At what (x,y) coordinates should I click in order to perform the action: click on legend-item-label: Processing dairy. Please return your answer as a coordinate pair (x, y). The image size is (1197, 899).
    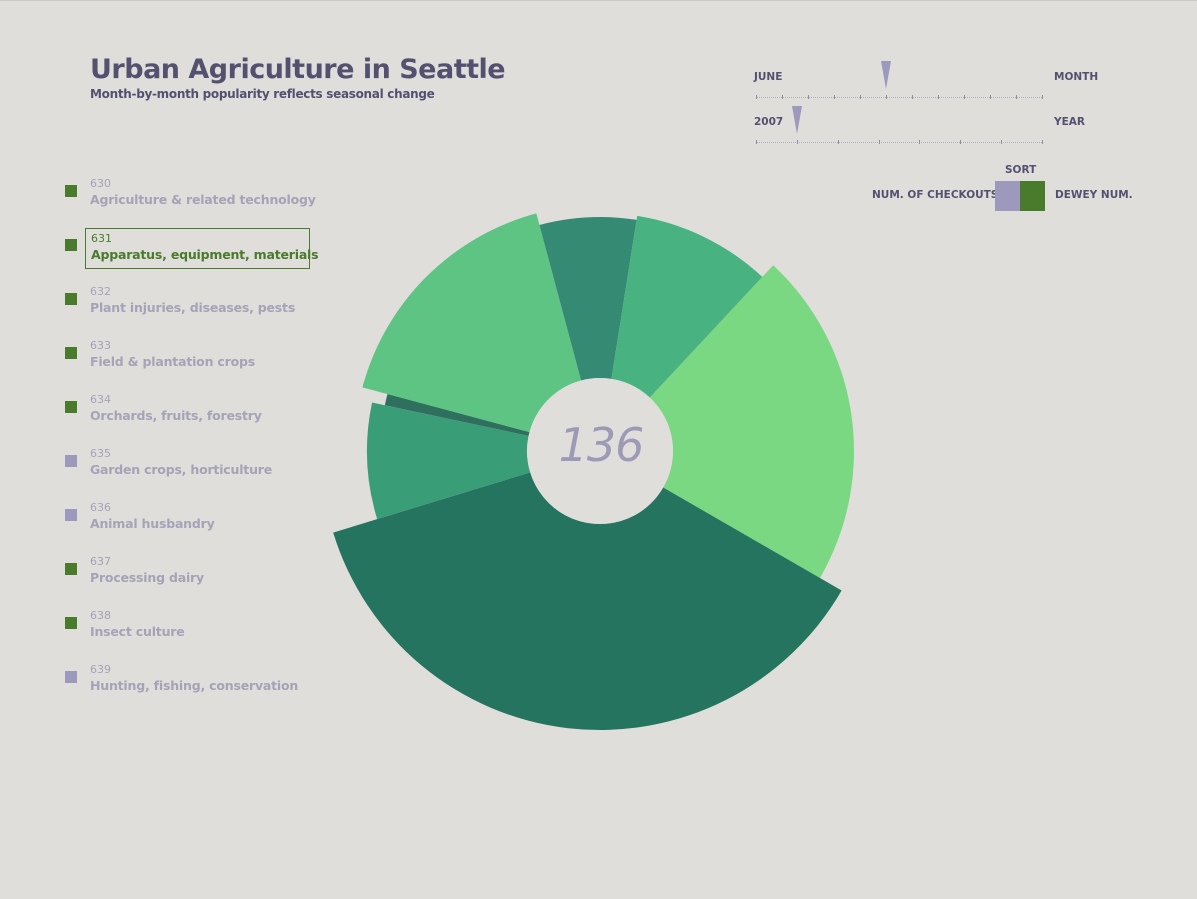
    Looking at the image, I should click on (147, 577).